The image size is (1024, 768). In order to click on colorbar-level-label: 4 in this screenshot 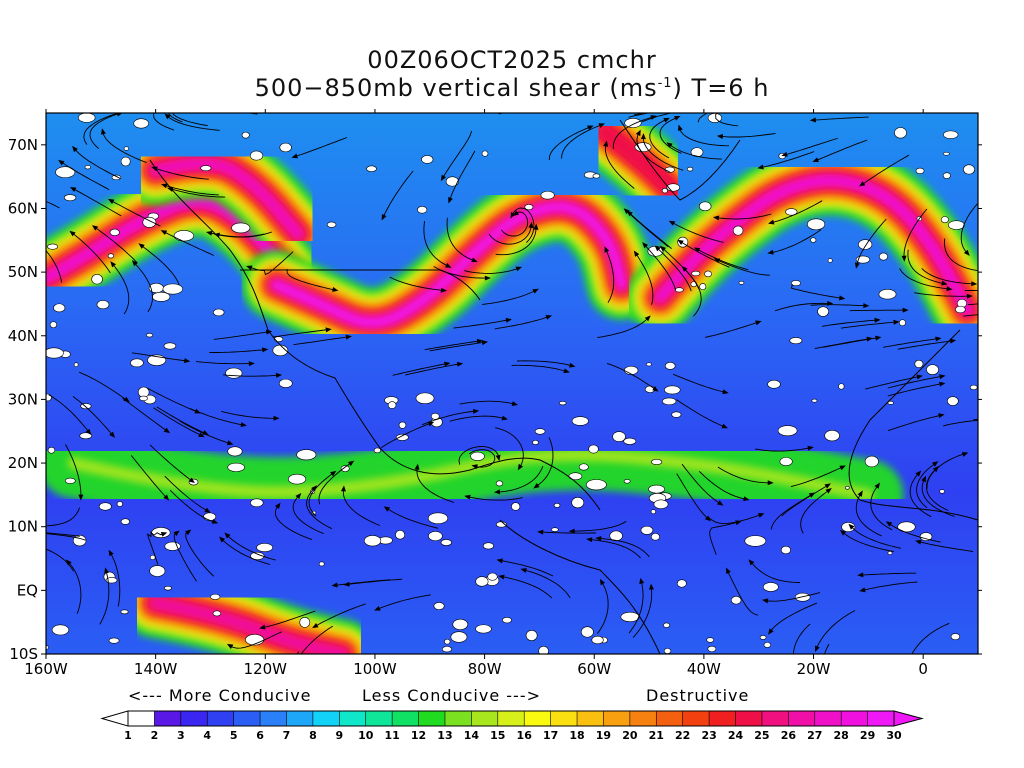, I will do `click(207, 735)`.